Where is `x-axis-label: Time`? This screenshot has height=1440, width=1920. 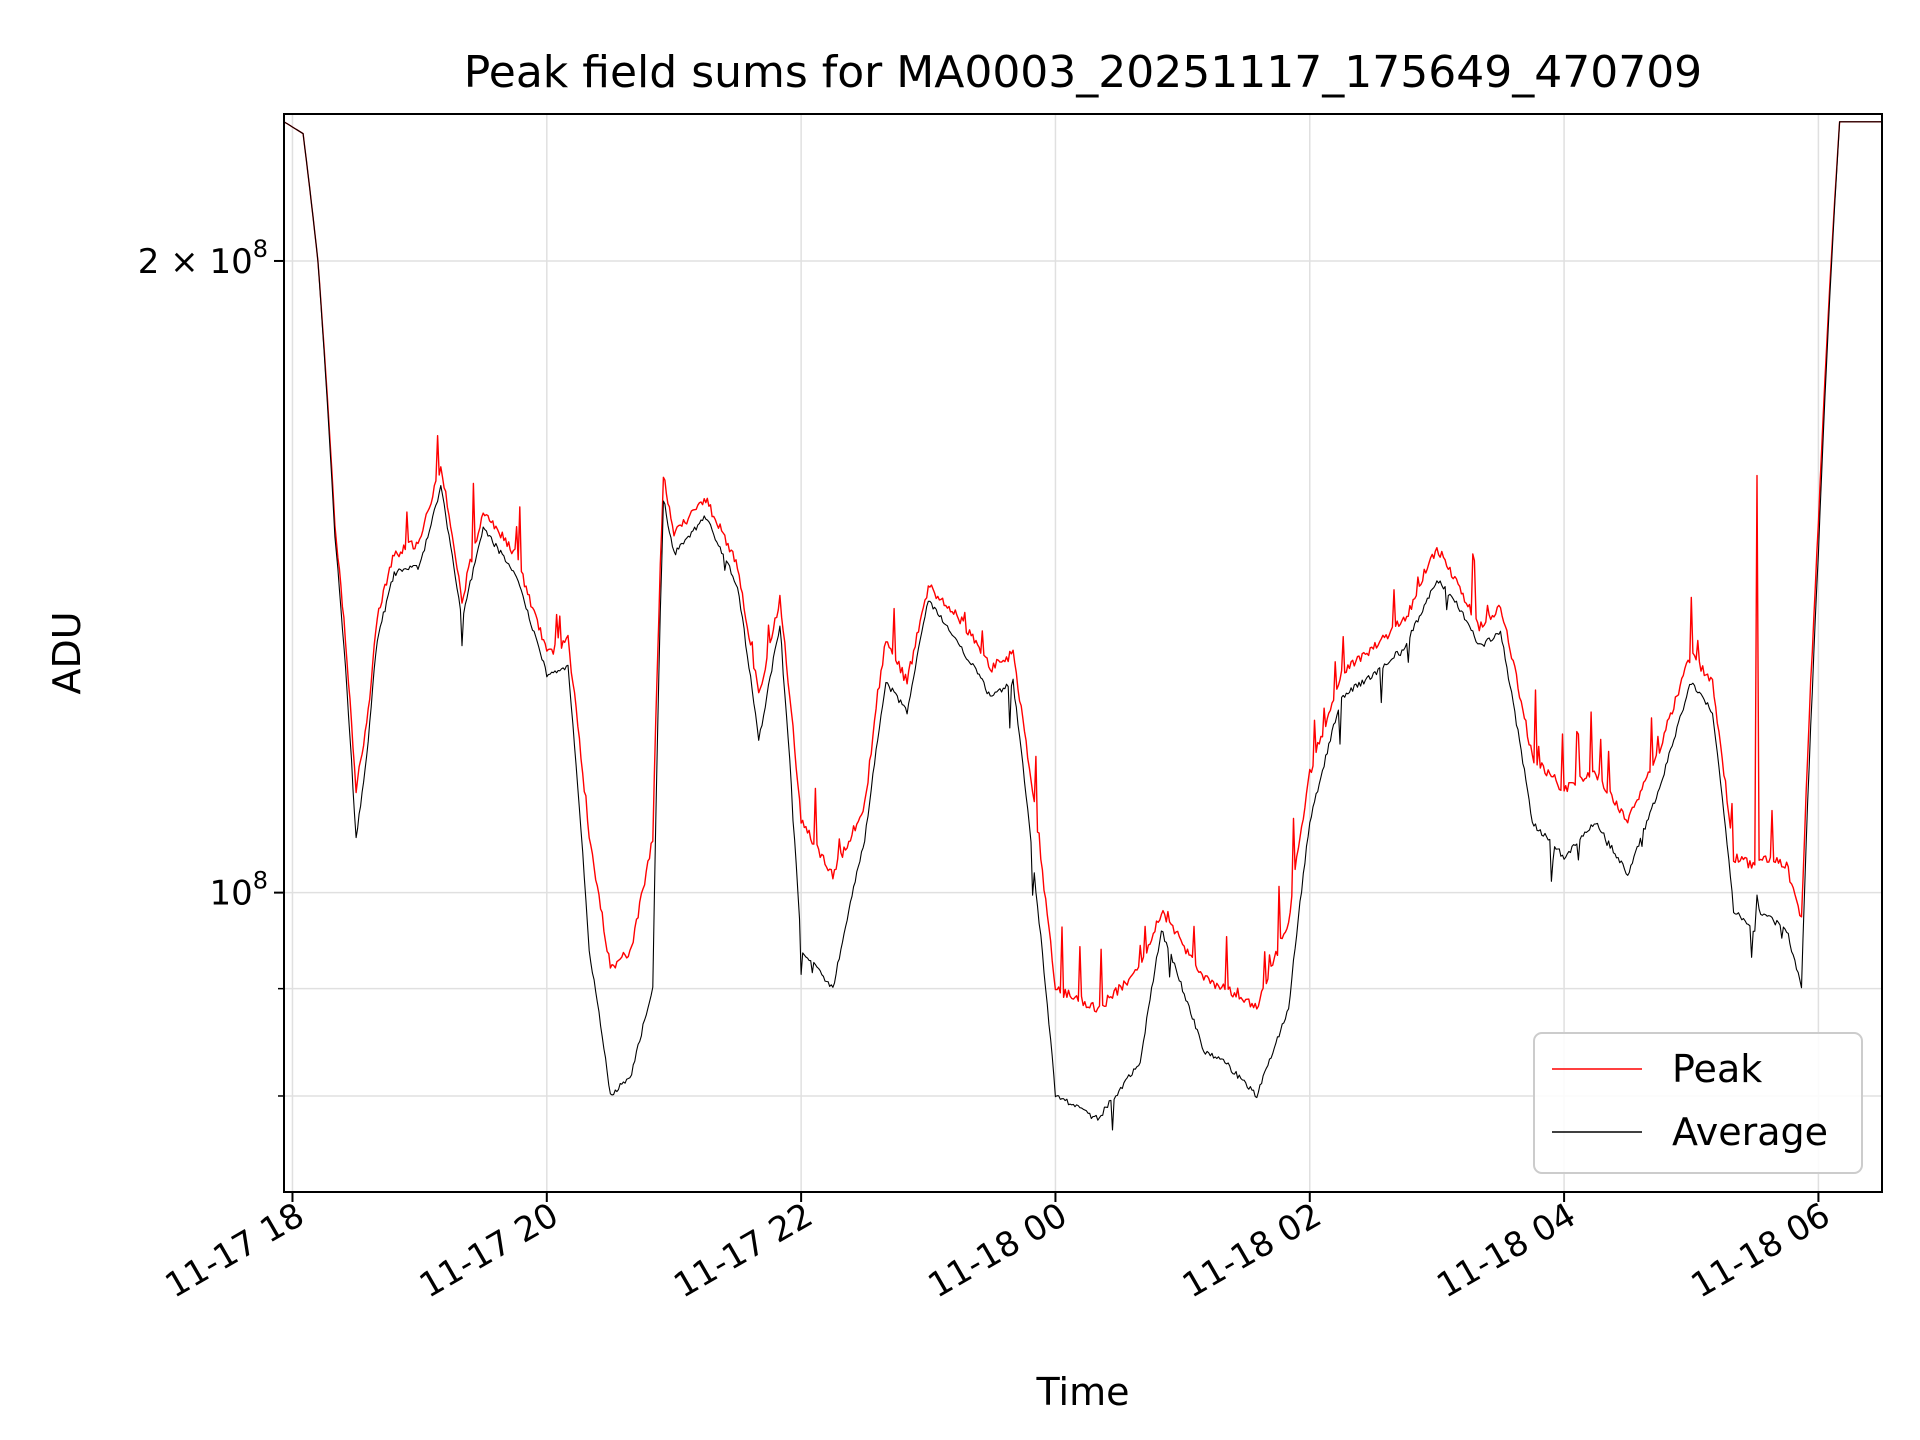
x-axis-label: Time is located at coordinates (1083, 1392).